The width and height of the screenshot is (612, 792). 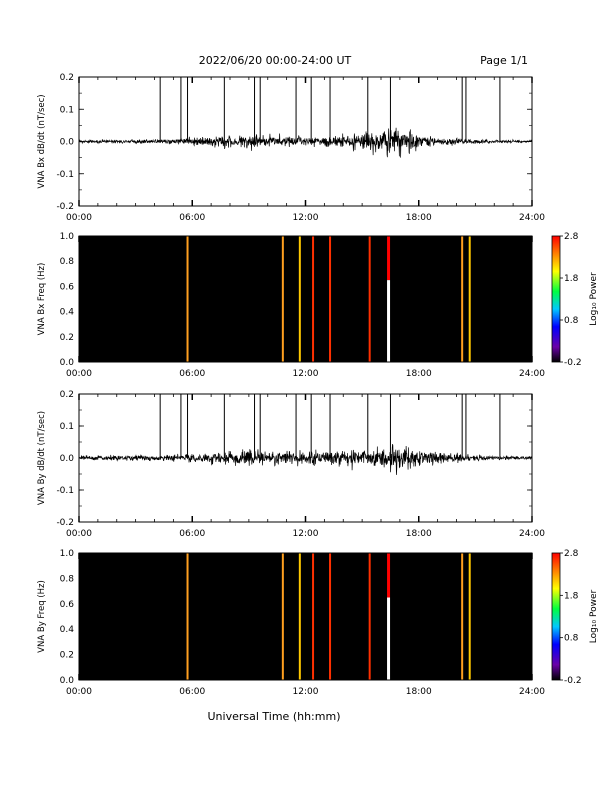 I want to click on y-axis-label: VNA By dB/dt (nT/sec), so click(x=42, y=458).